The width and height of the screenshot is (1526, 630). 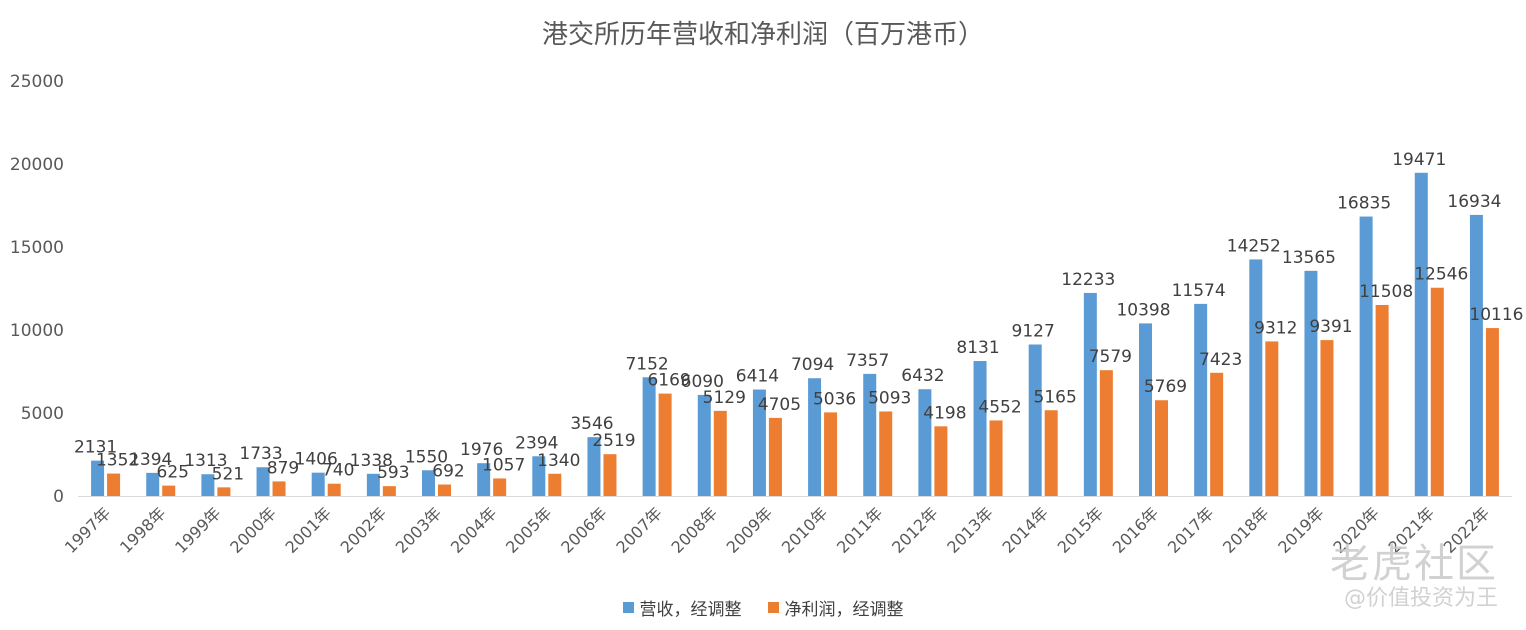 What do you see at coordinates (805, 530) in the screenshot?
I see `x-tick-label: 2010年` at bounding box center [805, 530].